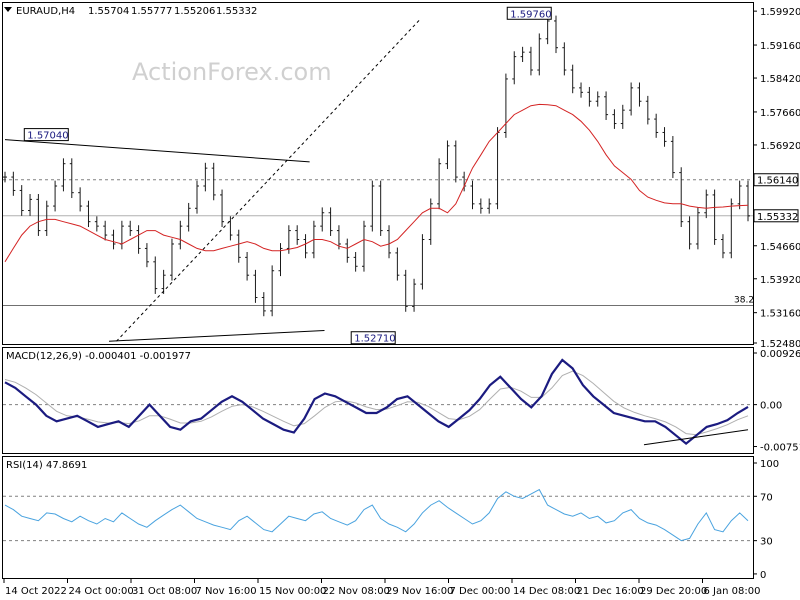 The height and width of the screenshot is (600, 800). Describe the element at coordinates (766, 520) in the screenshot. I see `rsi-axis: 100 70 30 0` at that location.